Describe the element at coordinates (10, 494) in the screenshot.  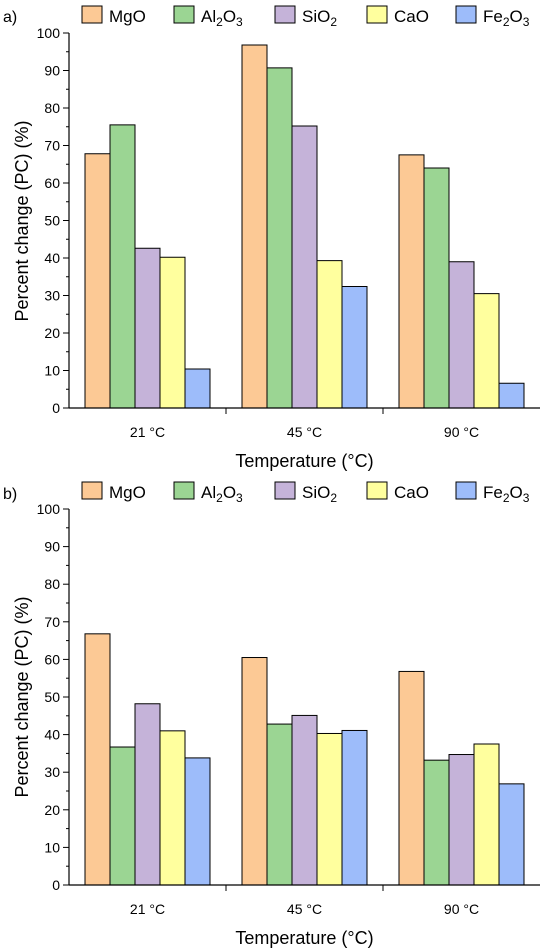
I see `panel-label: b)` at that location.